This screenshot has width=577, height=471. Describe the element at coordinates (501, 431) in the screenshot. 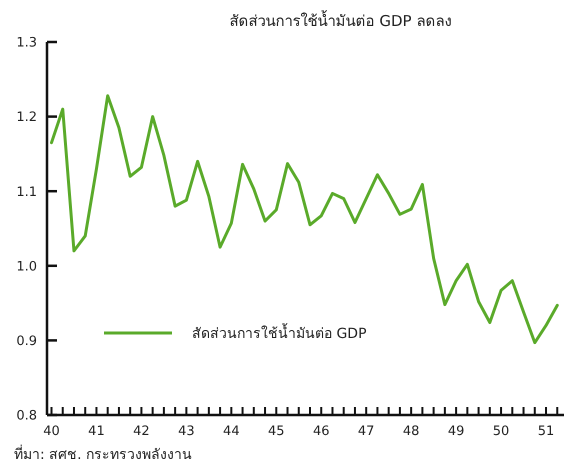

I see `x-tick-label: 50` at that location.